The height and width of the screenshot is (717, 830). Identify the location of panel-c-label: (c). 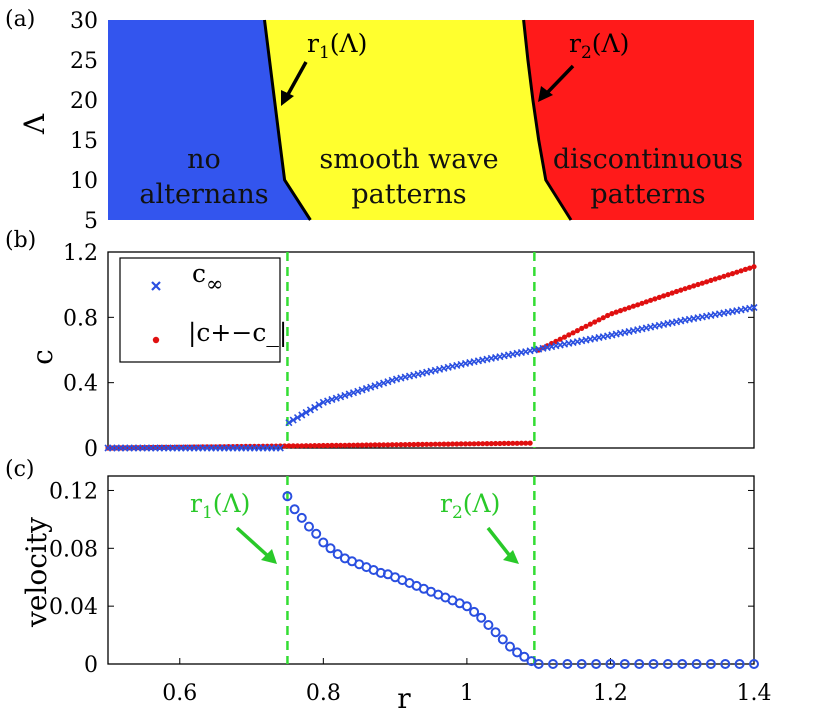
(20, 469).